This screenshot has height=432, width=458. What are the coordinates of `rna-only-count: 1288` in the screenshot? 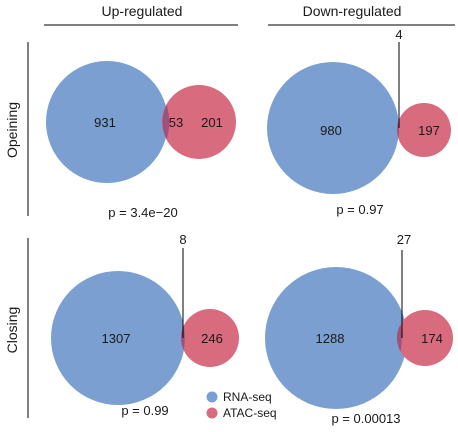 It's located at (330, 338).